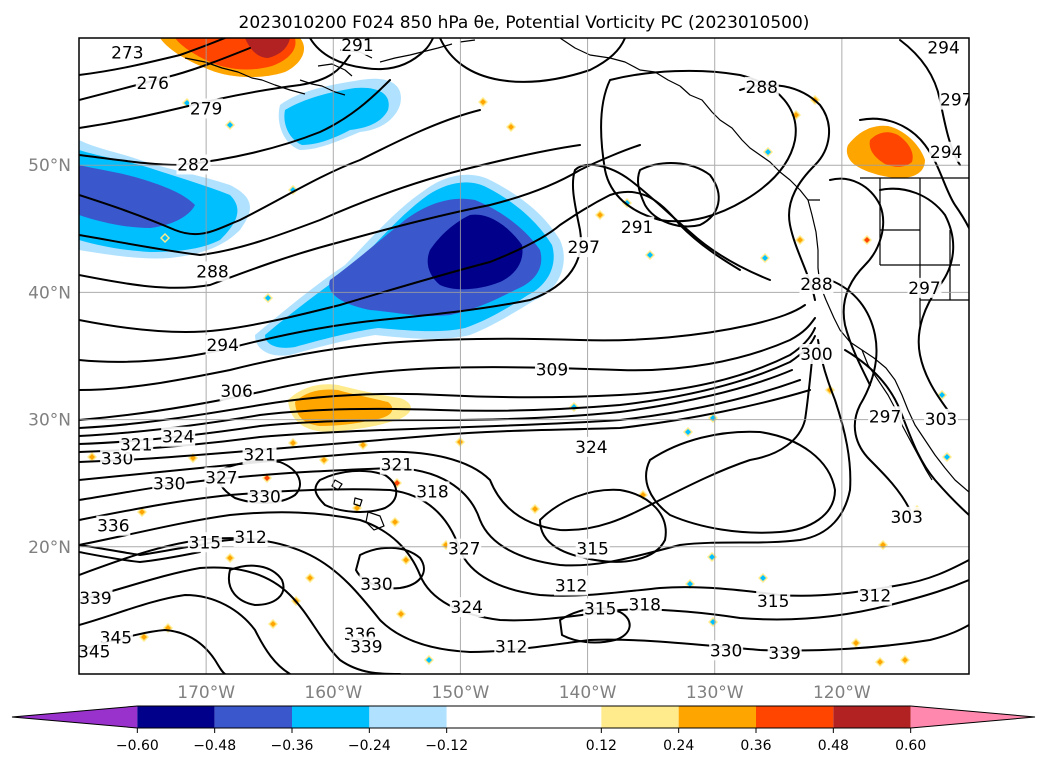 Image resolution: width=1047 pixels, height=767 pixels. What do you see at coordinates (49, 166) in the screenshot?
I see `latitude-tick-label: 50°N` at bounding box center [49, 166].